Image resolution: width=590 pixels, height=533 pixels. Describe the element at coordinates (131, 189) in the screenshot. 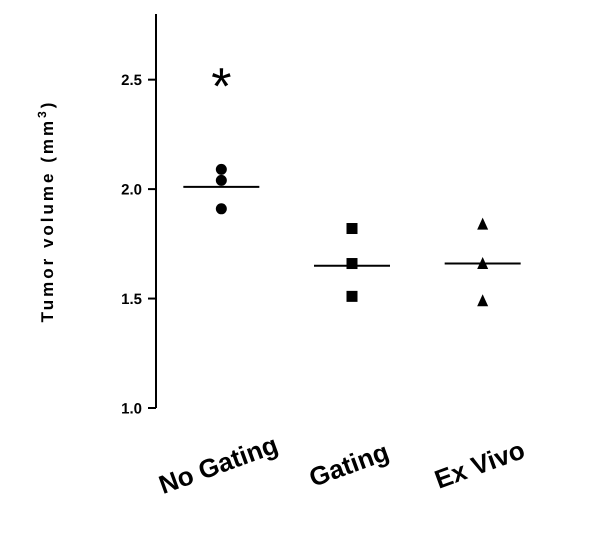

I see `y-tick-label: 2.0` at that location.